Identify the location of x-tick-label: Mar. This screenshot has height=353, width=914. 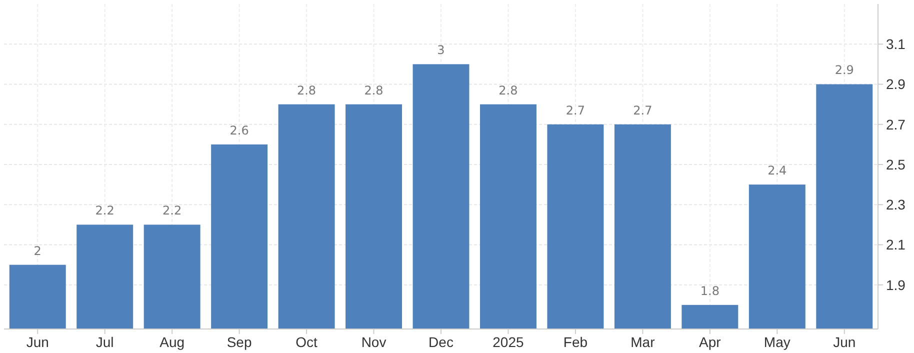
(643, 342).